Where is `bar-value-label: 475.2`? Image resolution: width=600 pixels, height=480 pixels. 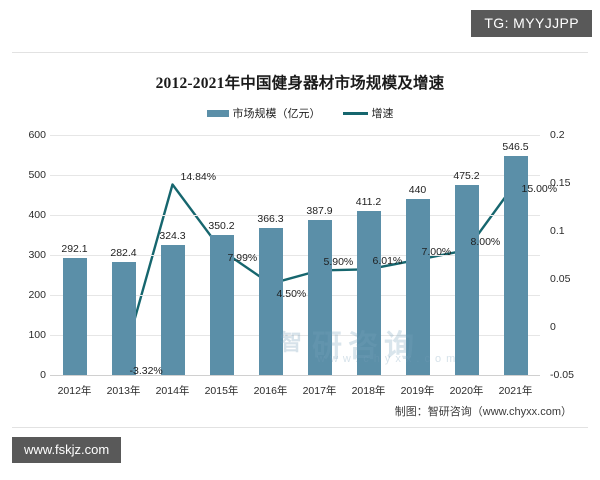 bar-value-label: 475.2 is located at coordinates (466, 175).